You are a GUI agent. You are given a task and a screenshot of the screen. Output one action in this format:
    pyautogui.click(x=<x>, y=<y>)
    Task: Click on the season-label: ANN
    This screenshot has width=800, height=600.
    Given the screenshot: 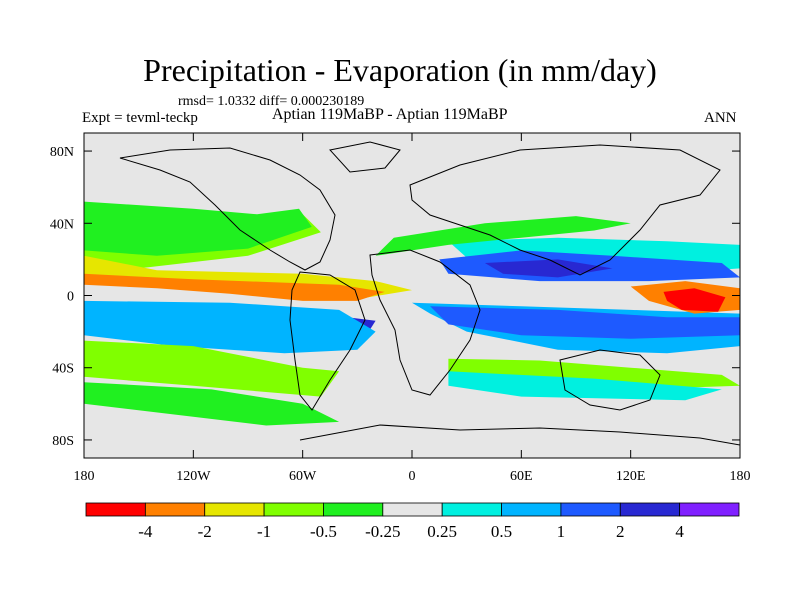 What is the action you would take?
    pyautogui.click(x=720, y=118)
    